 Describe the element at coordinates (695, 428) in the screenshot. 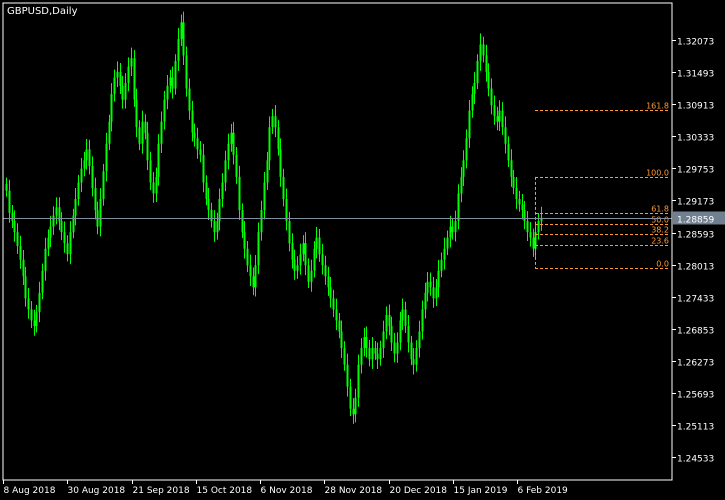

I see `price-tick-label: 1.25113` at that location.